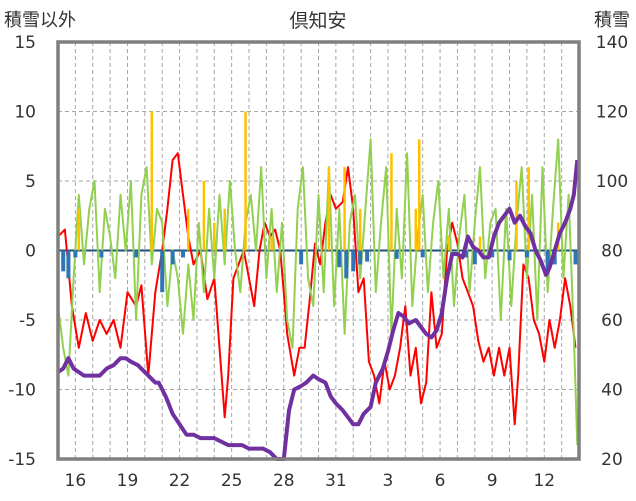  Describe the element at coordinates (612, 20) in the screenshot. I see `right-axis-label: 積雪` at that location.